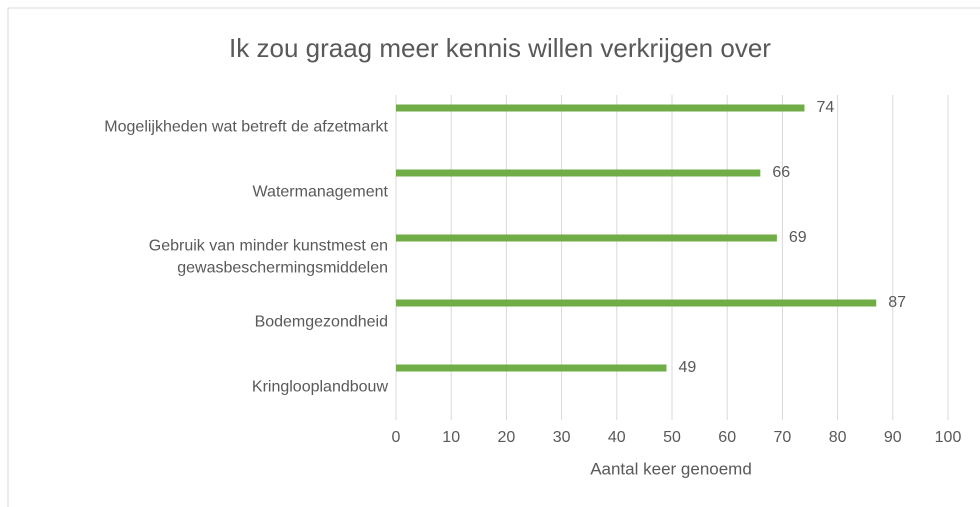 The height and width of the screenshot is (507, 980). What do you see at coordinates (783, 437) in the screenshot?
I see `x-tick-label: 70` at bounding box center [783, 437].